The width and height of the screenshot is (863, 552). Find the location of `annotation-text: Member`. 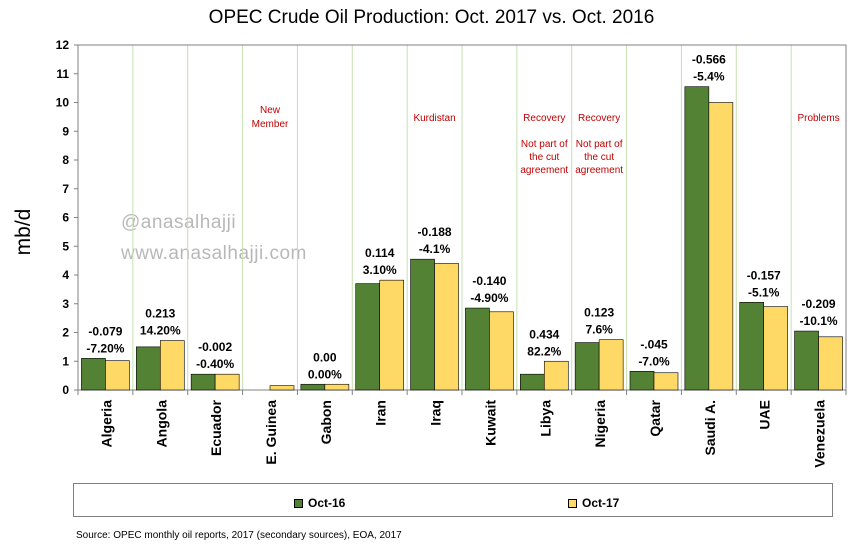

annotation-text: Member is located at coordinates (270, 124).